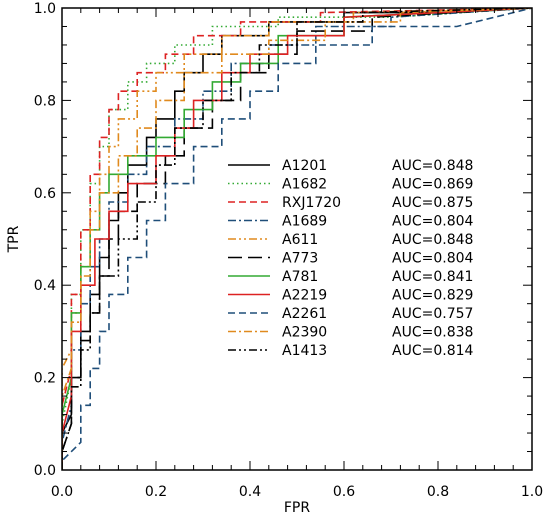  I want to click on legend-series-name: A1201, so click(304, 166).